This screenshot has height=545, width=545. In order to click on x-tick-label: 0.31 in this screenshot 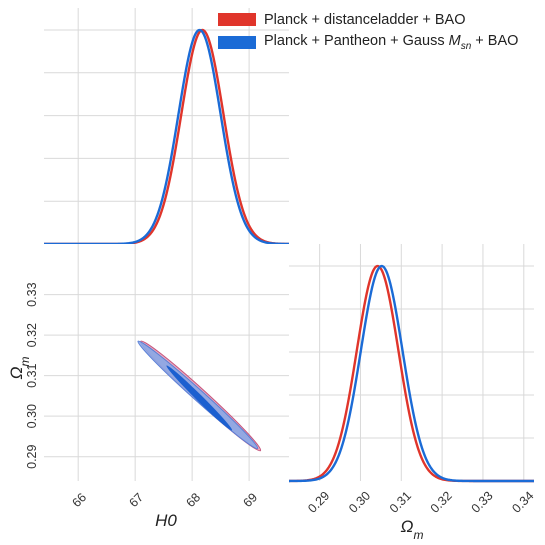, I will do `click(400, 502)`.